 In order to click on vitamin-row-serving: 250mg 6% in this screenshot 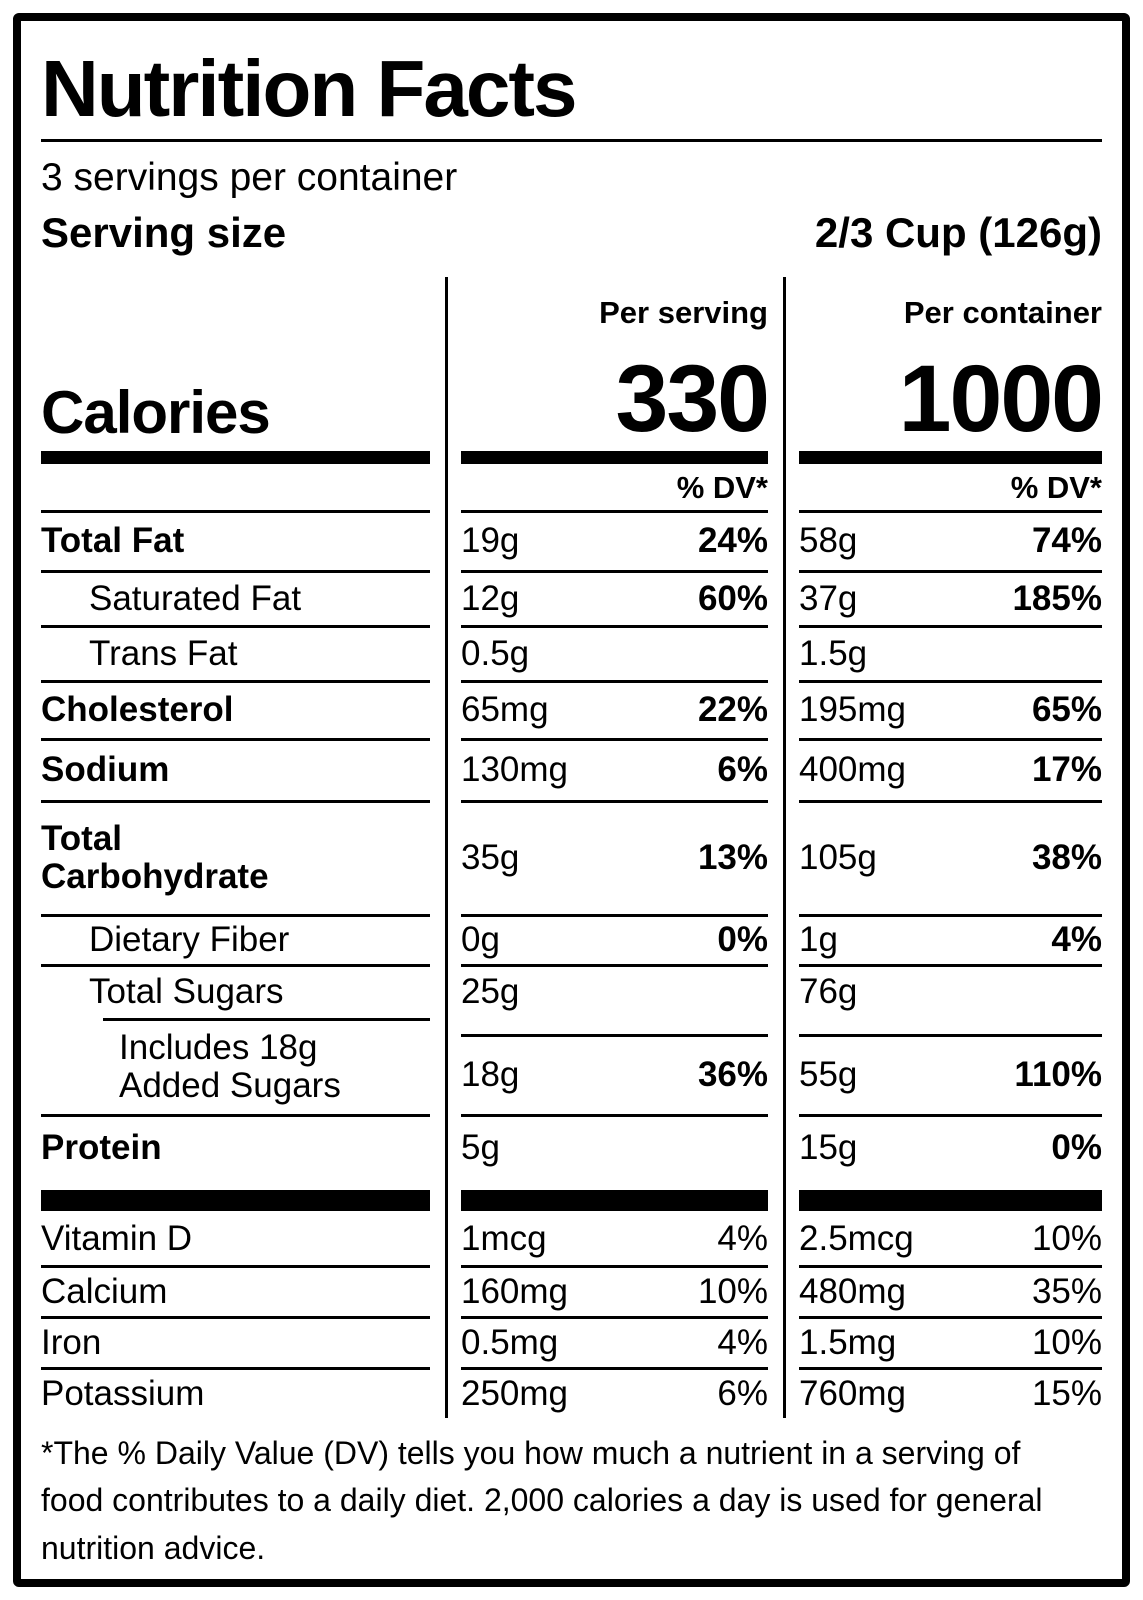, I will do `click(614, 1392)`.